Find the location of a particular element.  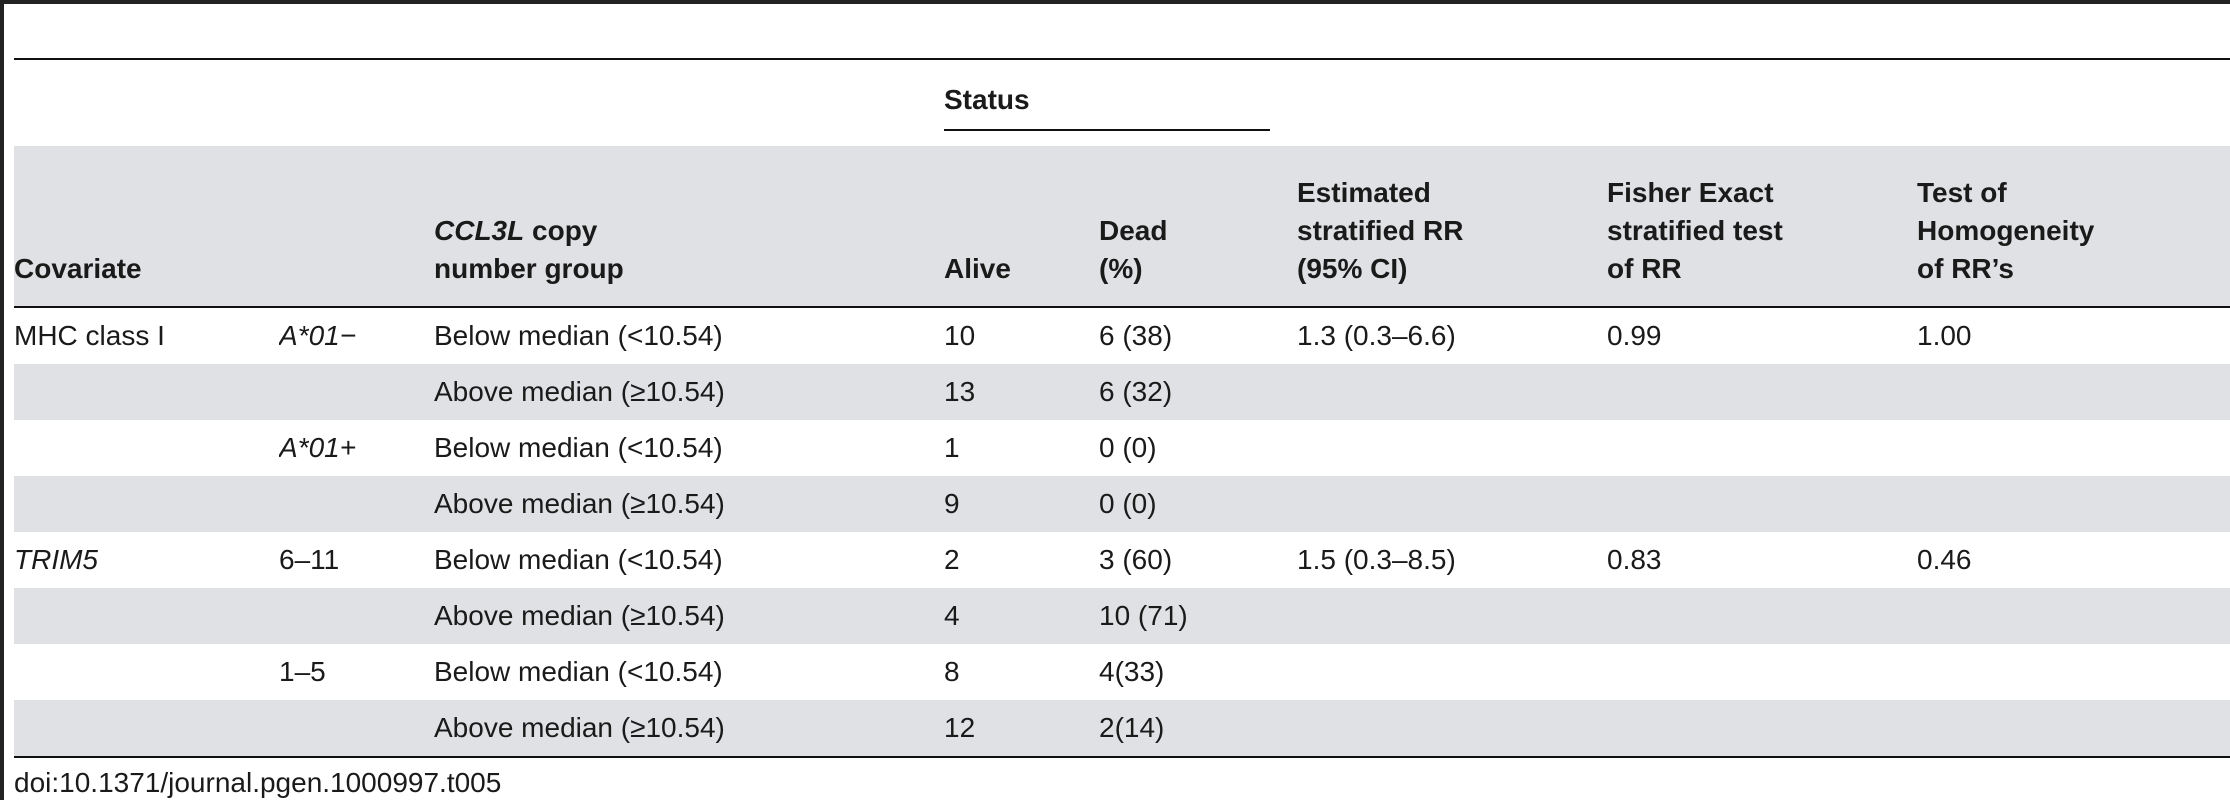

header-fisher-exact: Fisher Exact stratified test of RR is located at coordinates (1762, 226).